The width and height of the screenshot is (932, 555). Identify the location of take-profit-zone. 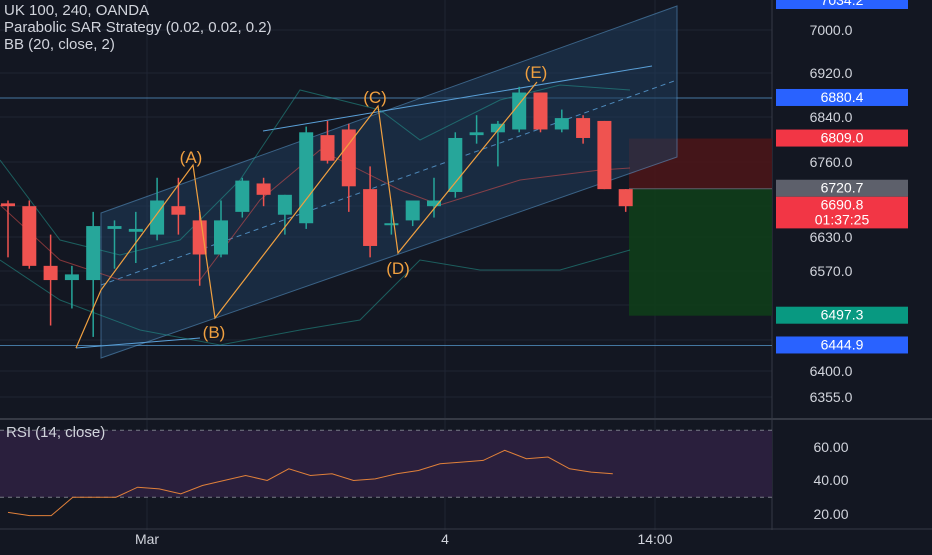
(700, 252).